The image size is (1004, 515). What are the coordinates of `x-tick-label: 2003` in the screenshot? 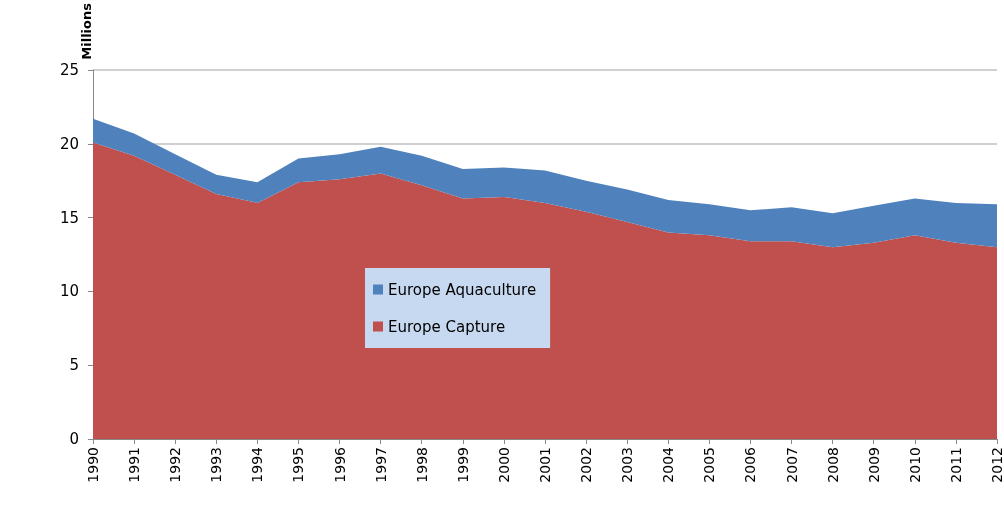 It's located at (627, 465).